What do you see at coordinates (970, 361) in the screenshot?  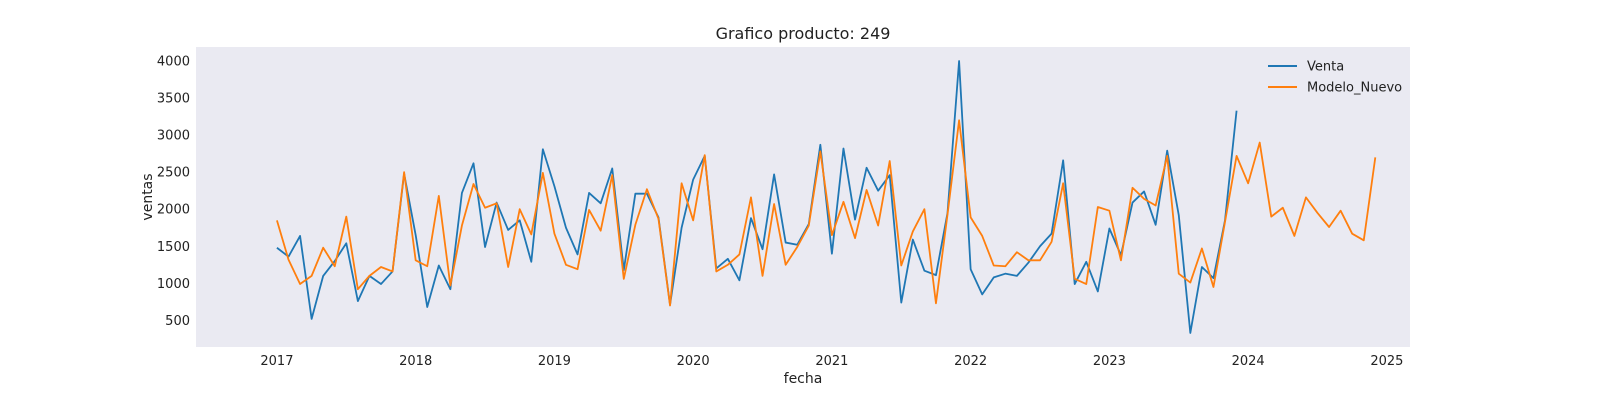 I see `x-tick-label: 2022` at bounding box center [970, 361].